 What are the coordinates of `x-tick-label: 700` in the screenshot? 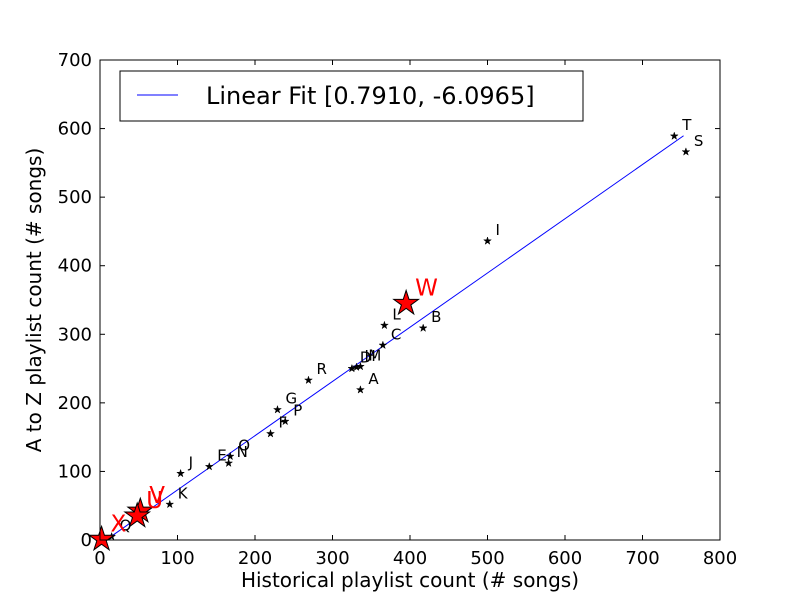 It's located at (642, 558).